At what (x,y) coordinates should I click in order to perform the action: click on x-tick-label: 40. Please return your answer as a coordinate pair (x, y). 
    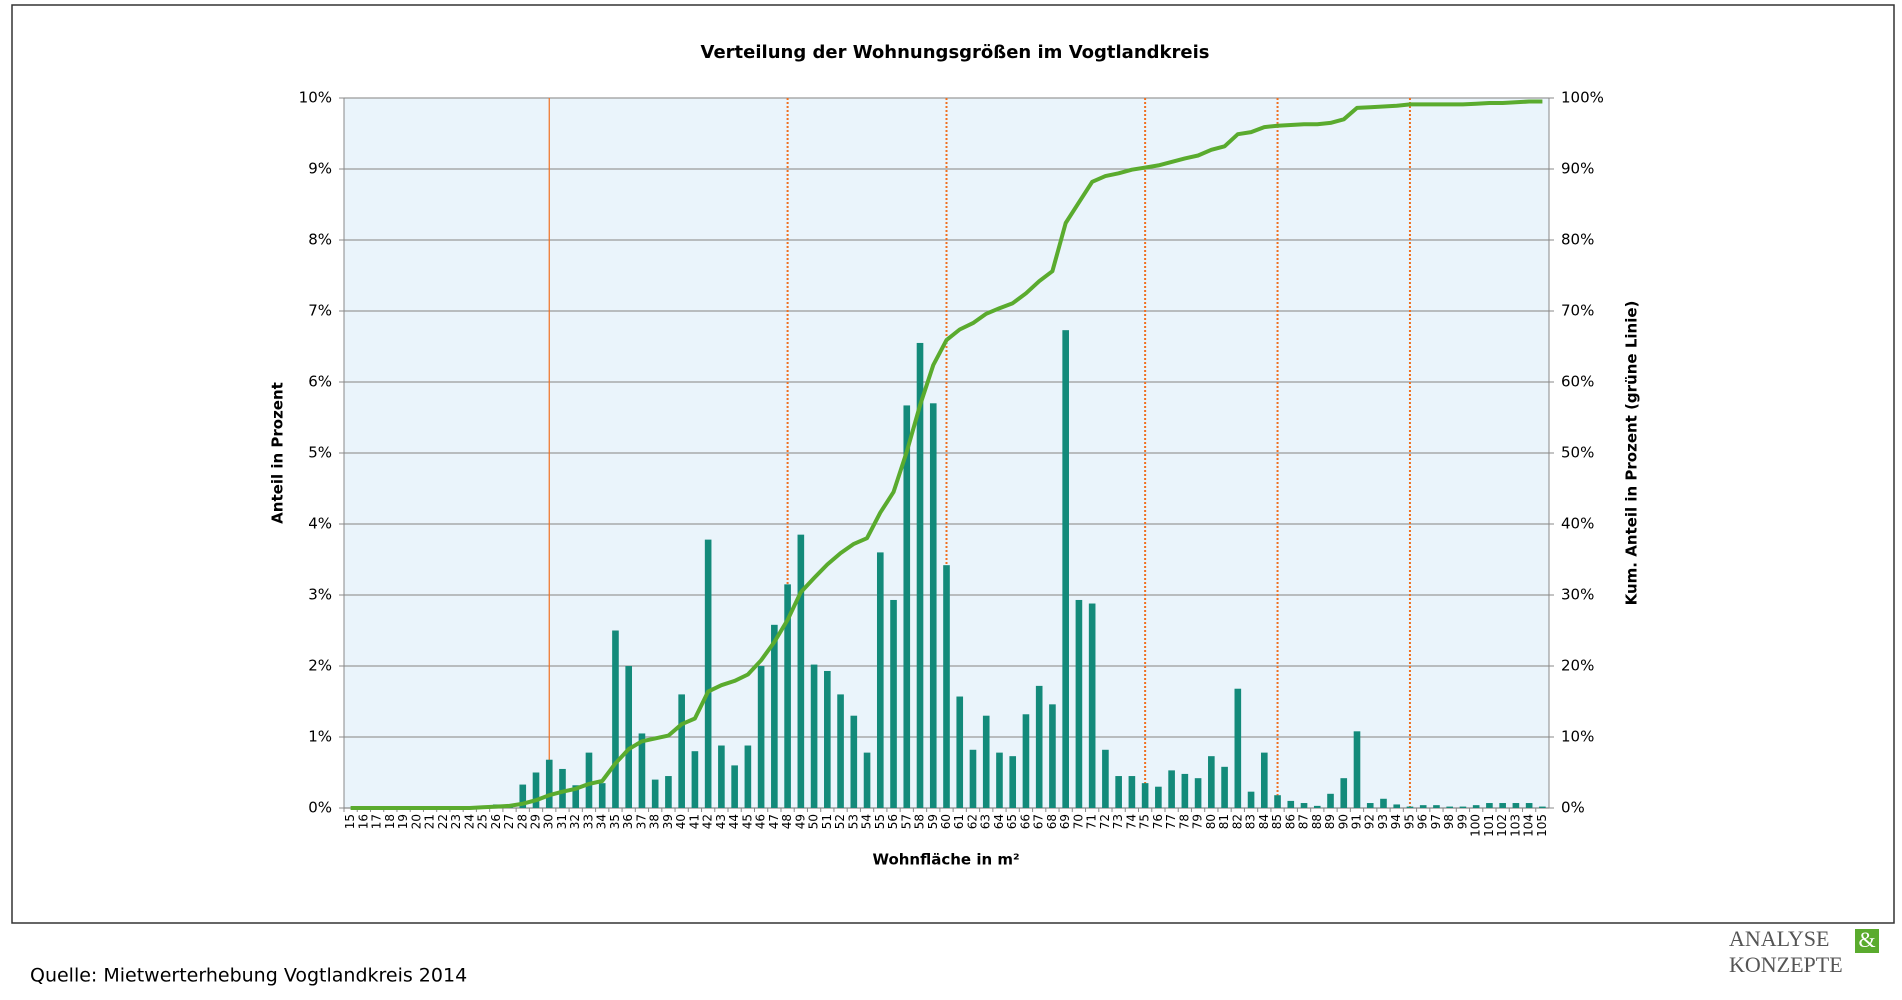
    Looking at the image, I should click on (681, 821).